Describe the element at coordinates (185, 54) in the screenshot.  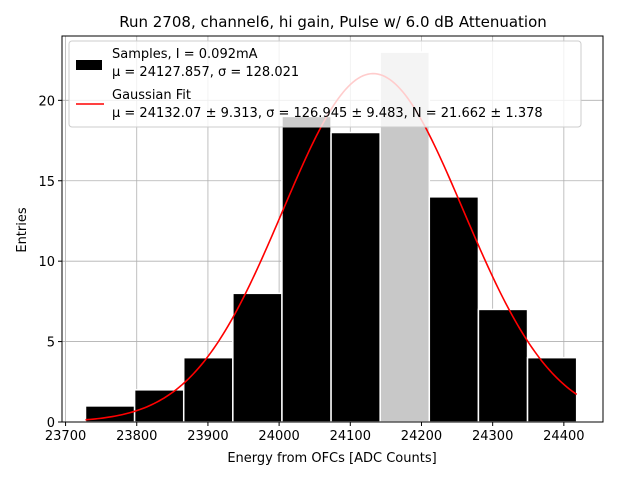
I see `legend-samples-label: Samples, I = 0.092mA` at that location.